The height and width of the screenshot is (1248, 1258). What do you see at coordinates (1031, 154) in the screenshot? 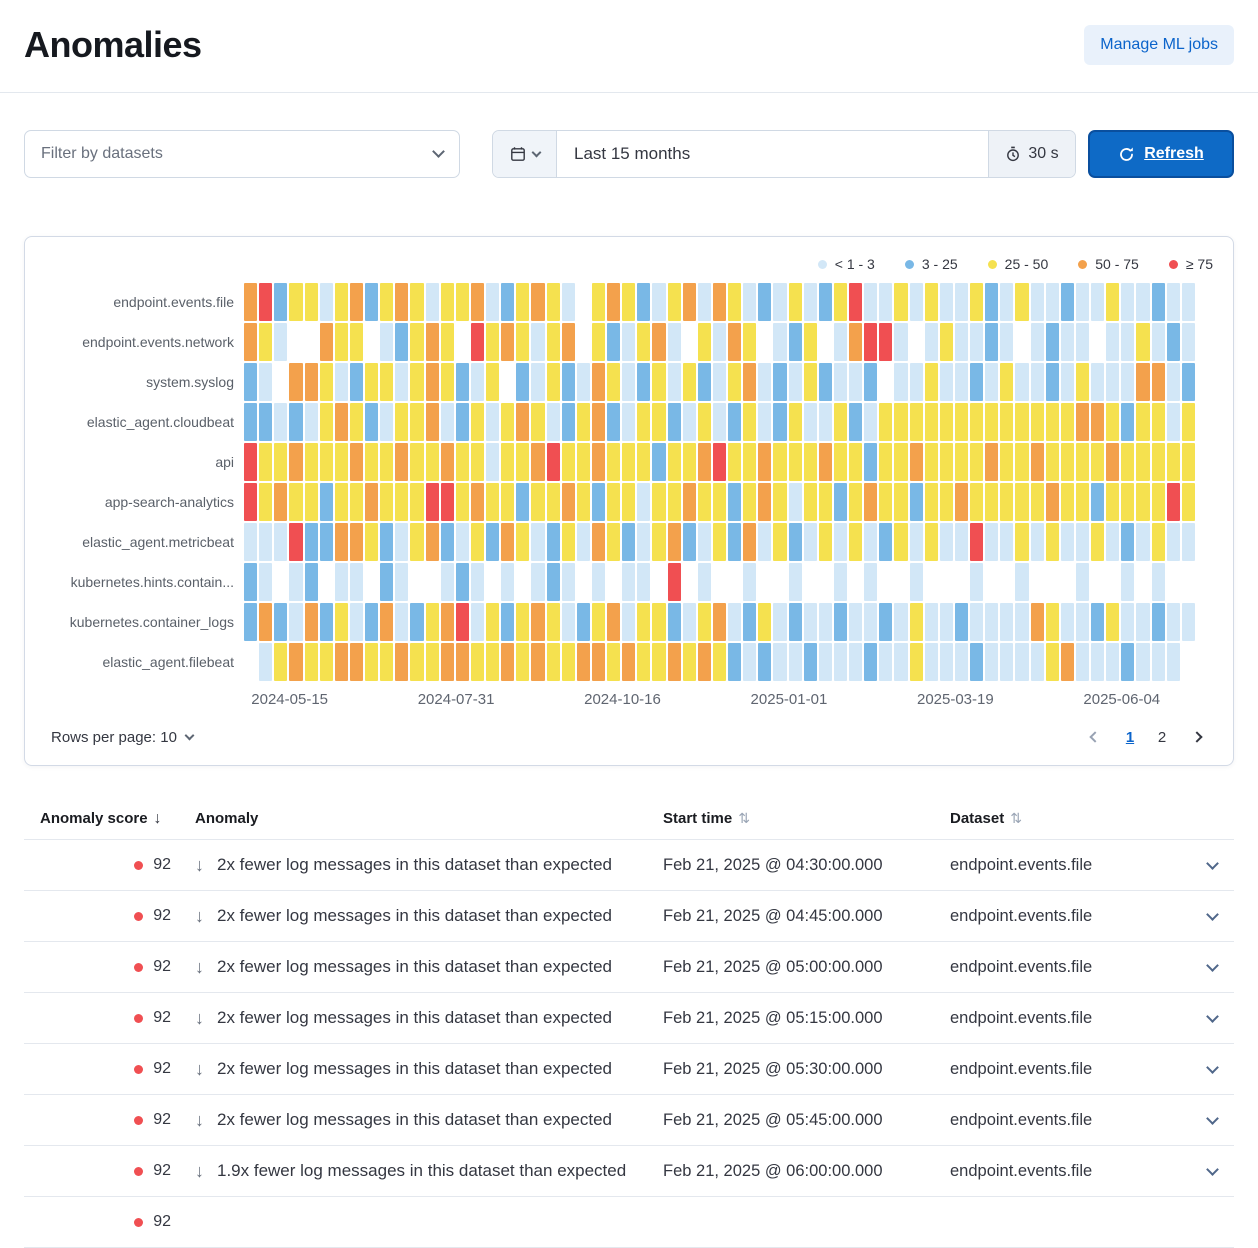
I see `refresh-interval-button: 30 s` at bounding box center [1031, 154].